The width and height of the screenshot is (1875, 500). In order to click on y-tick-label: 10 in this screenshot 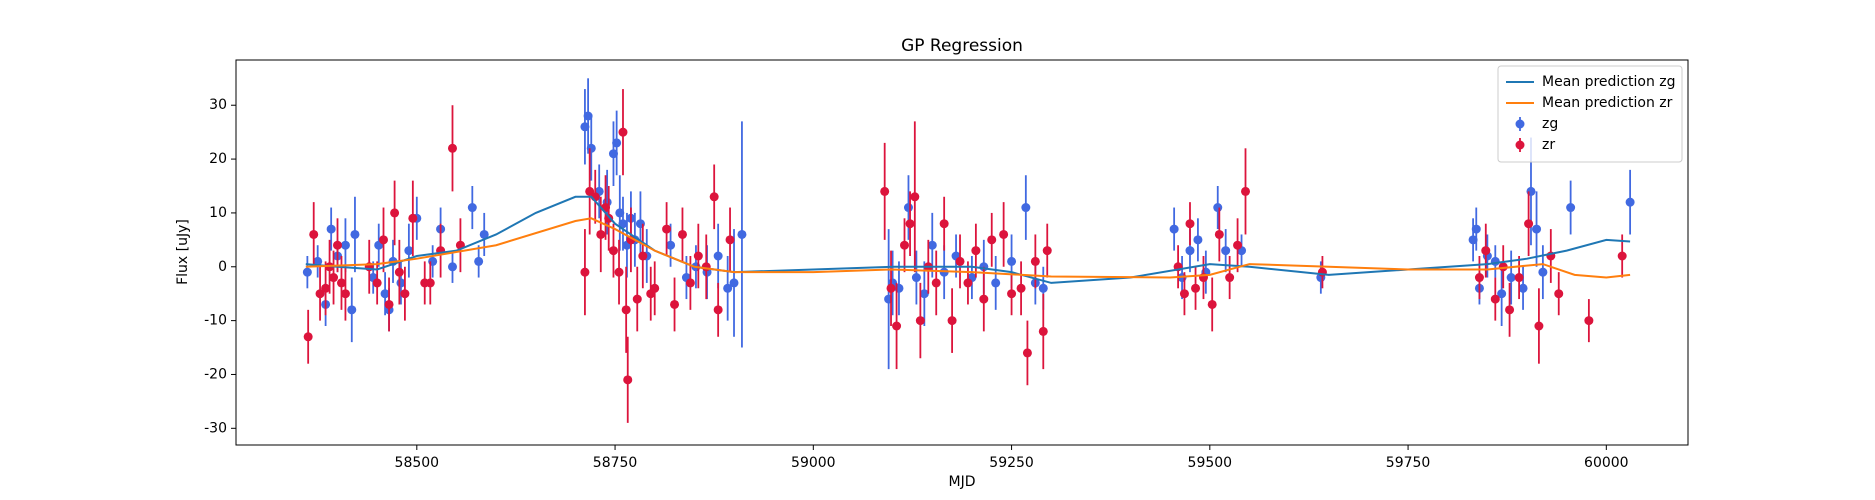, I will do `click(218, 213)`.